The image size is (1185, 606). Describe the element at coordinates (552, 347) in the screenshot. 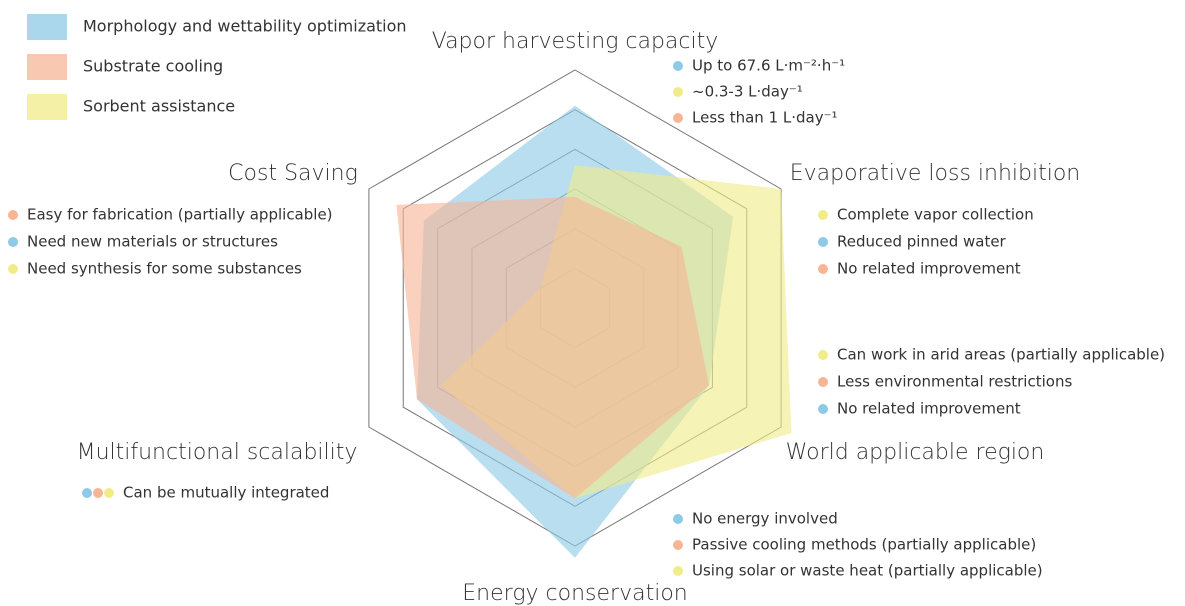

I see `series-area` at that location.